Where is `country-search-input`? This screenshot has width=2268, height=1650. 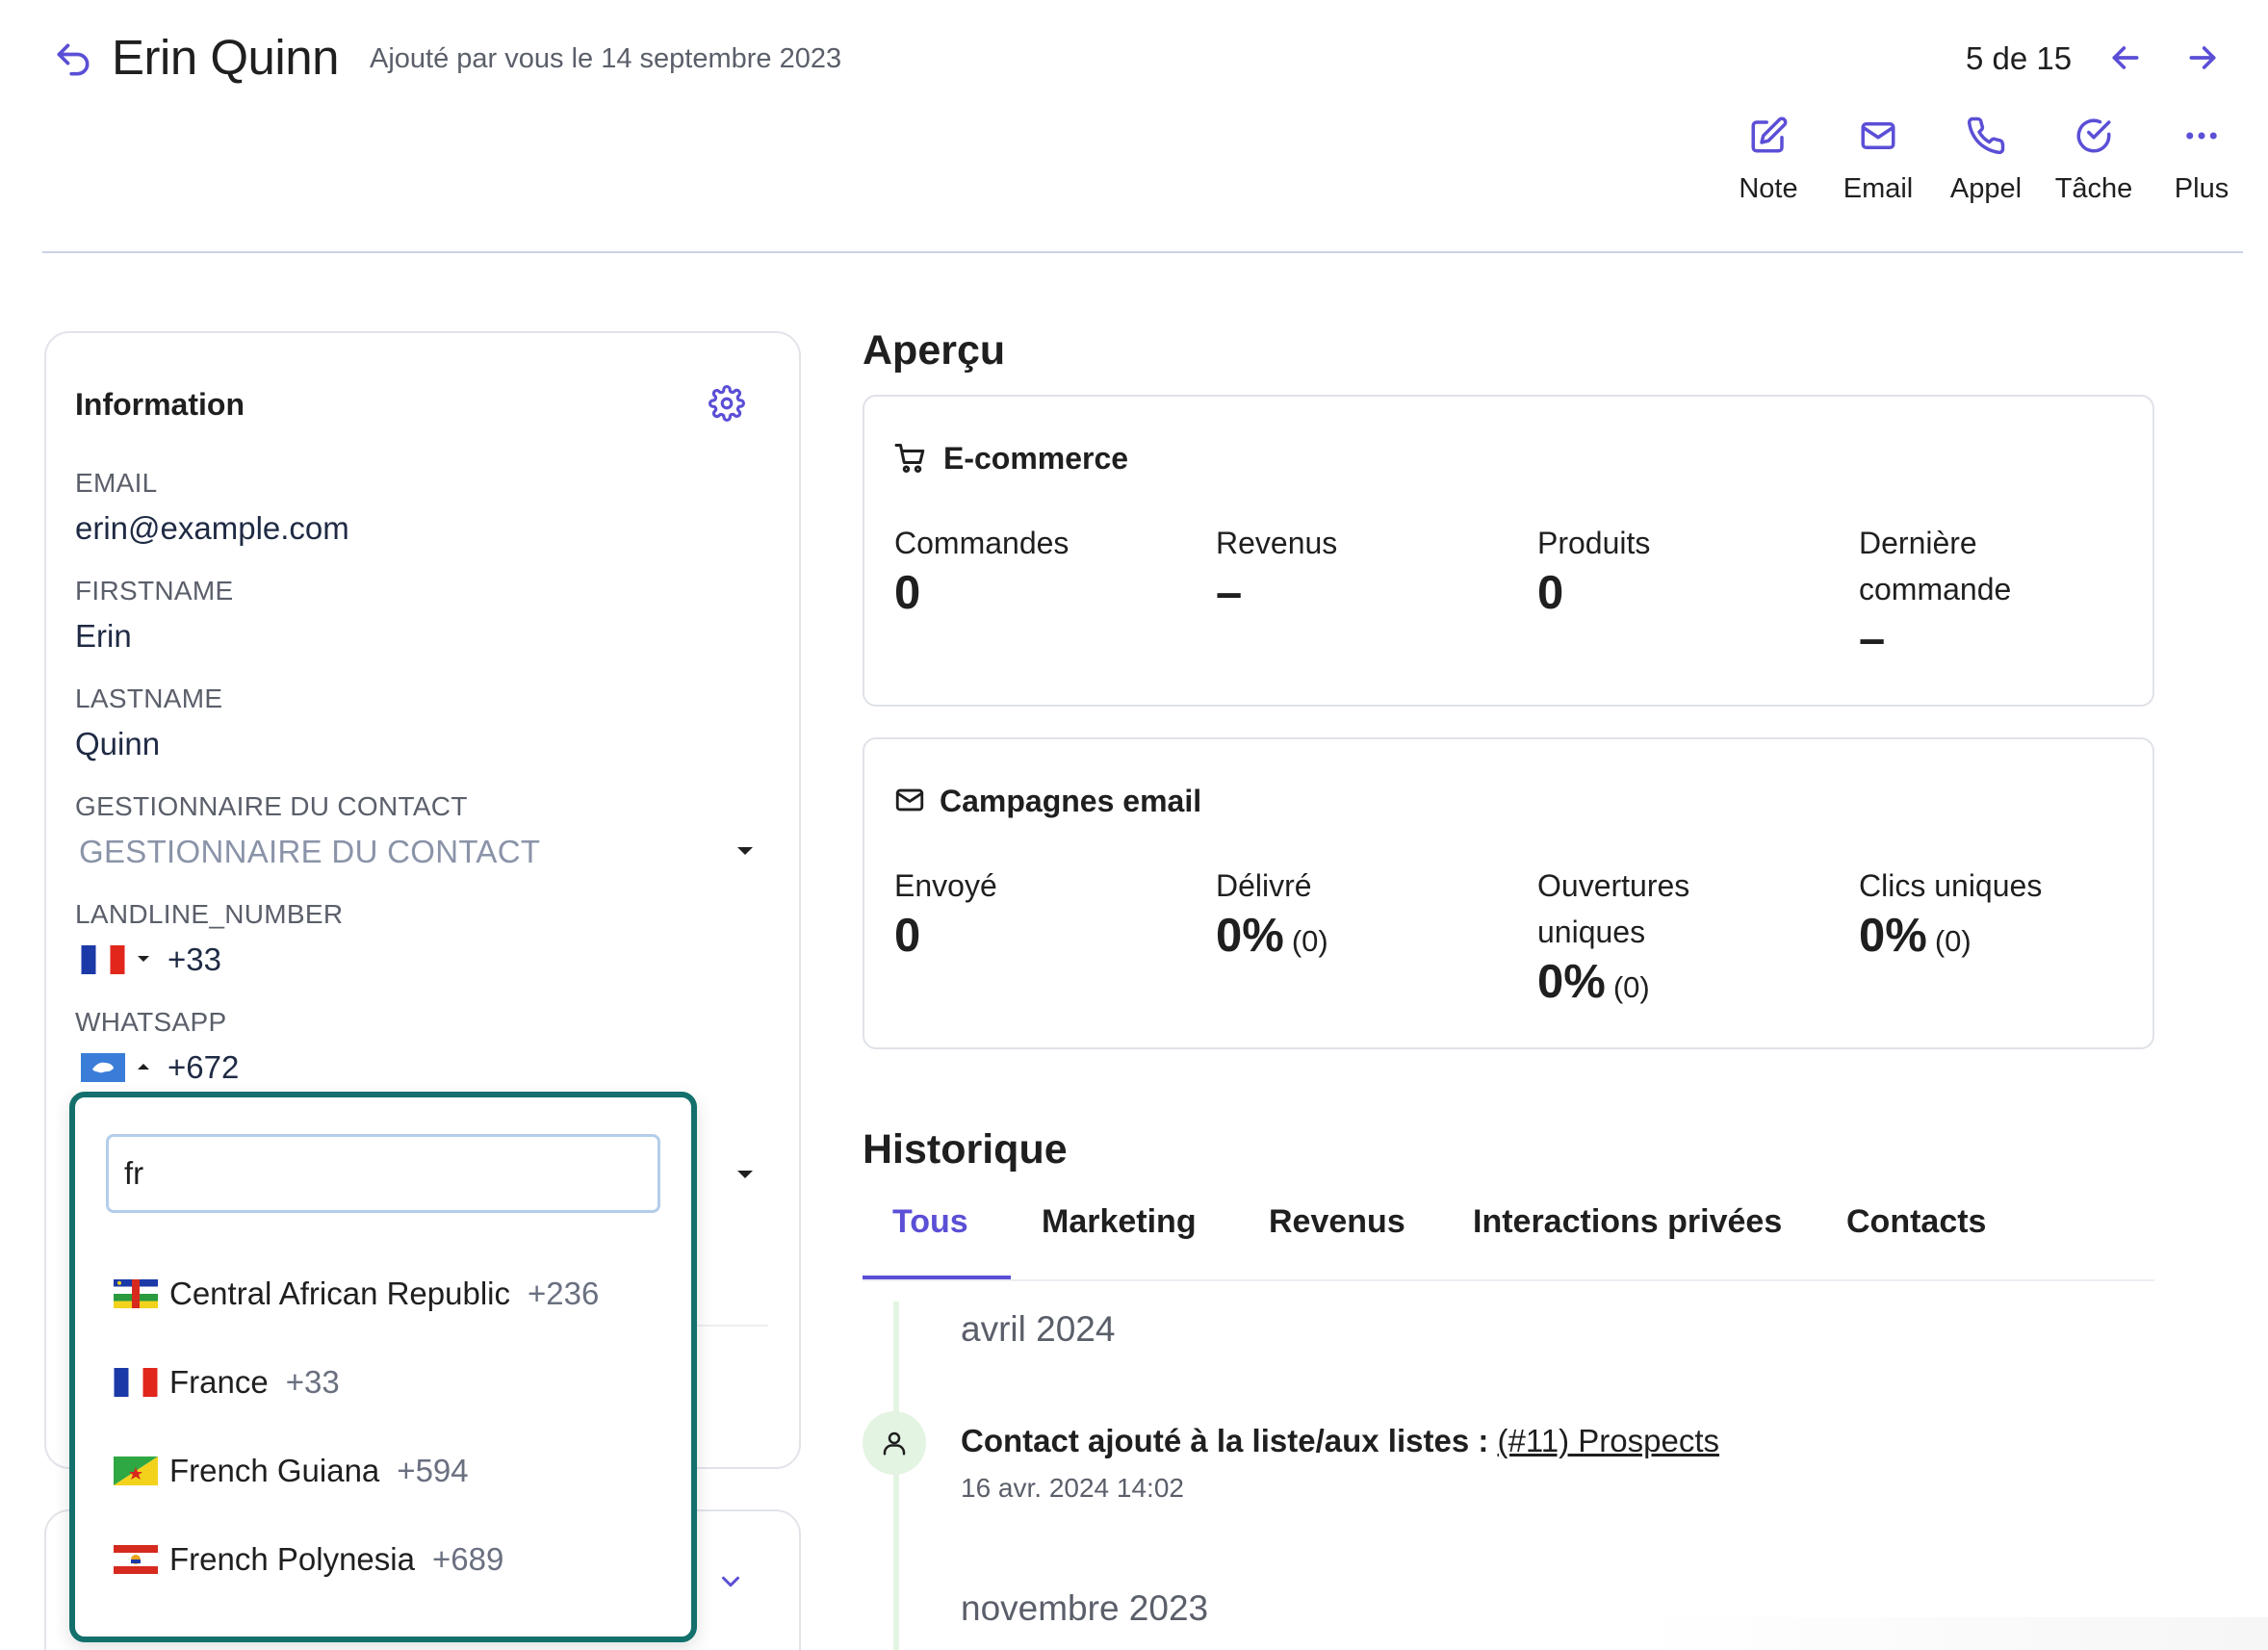
country-search-input is located at coordinates (383, 1173).